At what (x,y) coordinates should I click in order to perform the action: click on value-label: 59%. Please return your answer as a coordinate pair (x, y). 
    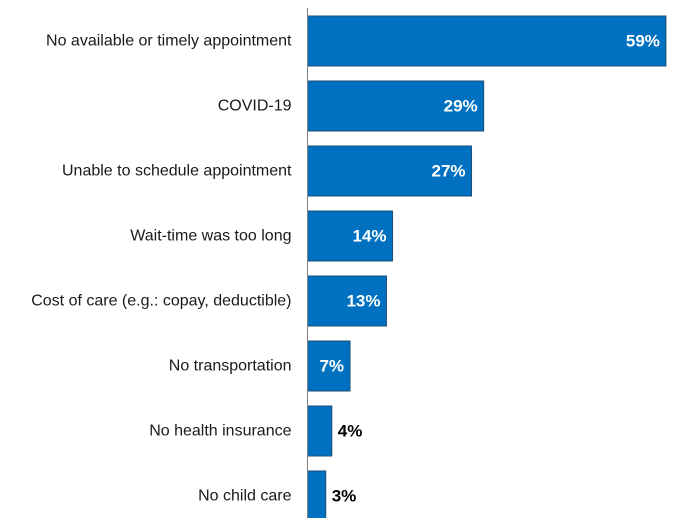
    Looking at the image, I should click on (643, 41).